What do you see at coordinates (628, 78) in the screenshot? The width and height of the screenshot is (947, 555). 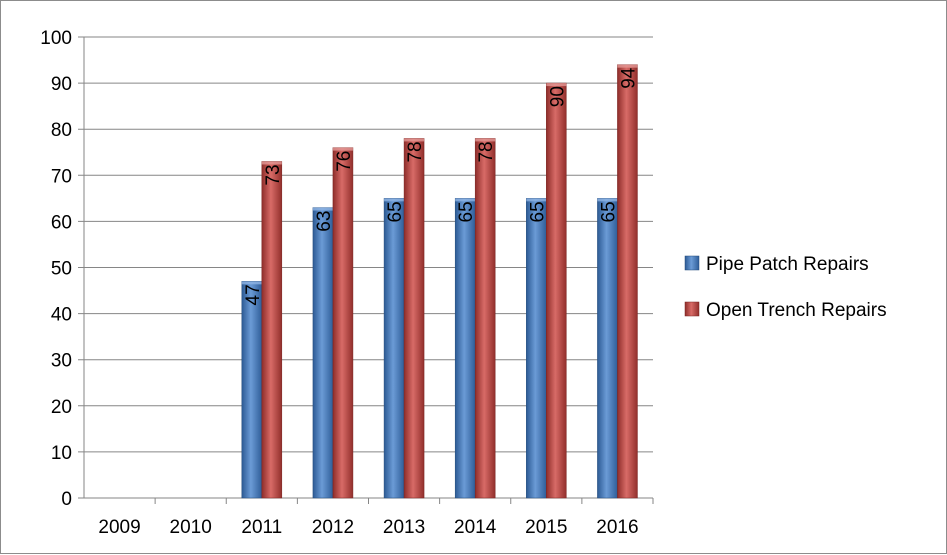 I see `data-label: 94` at bounding box center [628, 78].